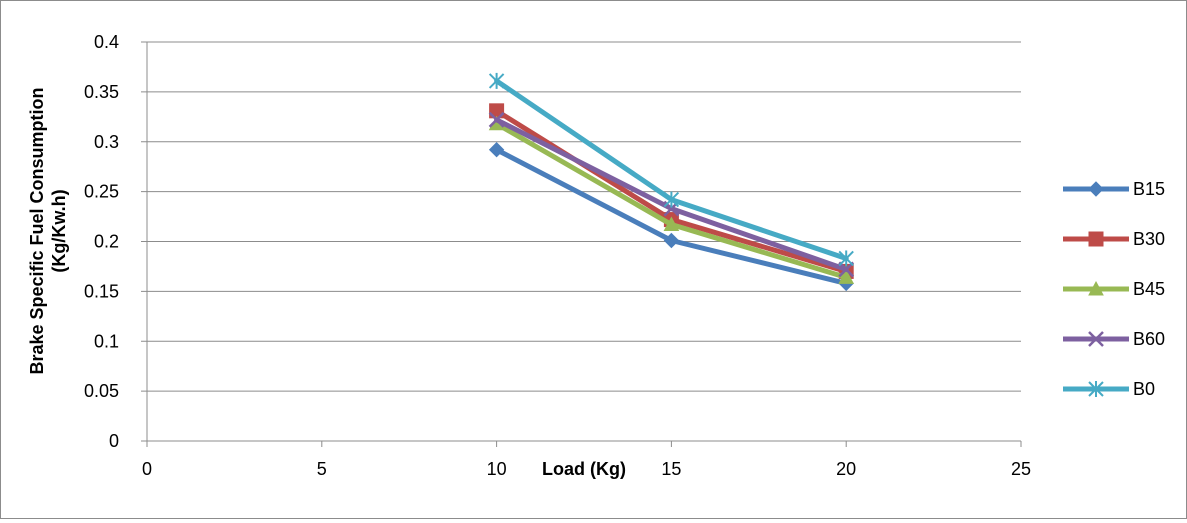 The height and width of the screenshot is (523, 1187). I want to click on legend-label-b15: B15, so click(1149, 189).